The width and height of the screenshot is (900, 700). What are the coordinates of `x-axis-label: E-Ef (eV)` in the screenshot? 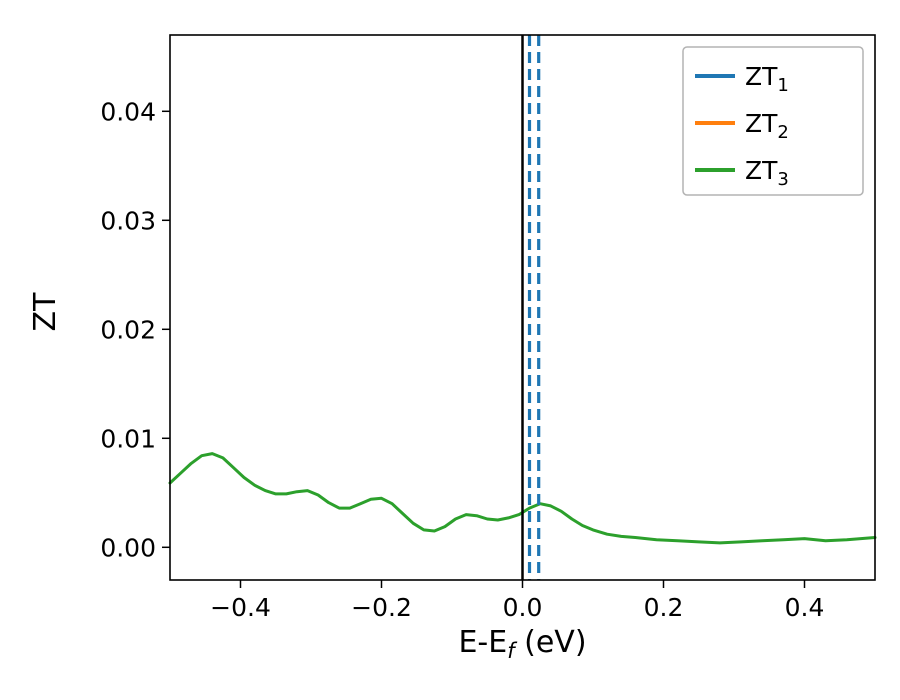 It's located at (522, 644).